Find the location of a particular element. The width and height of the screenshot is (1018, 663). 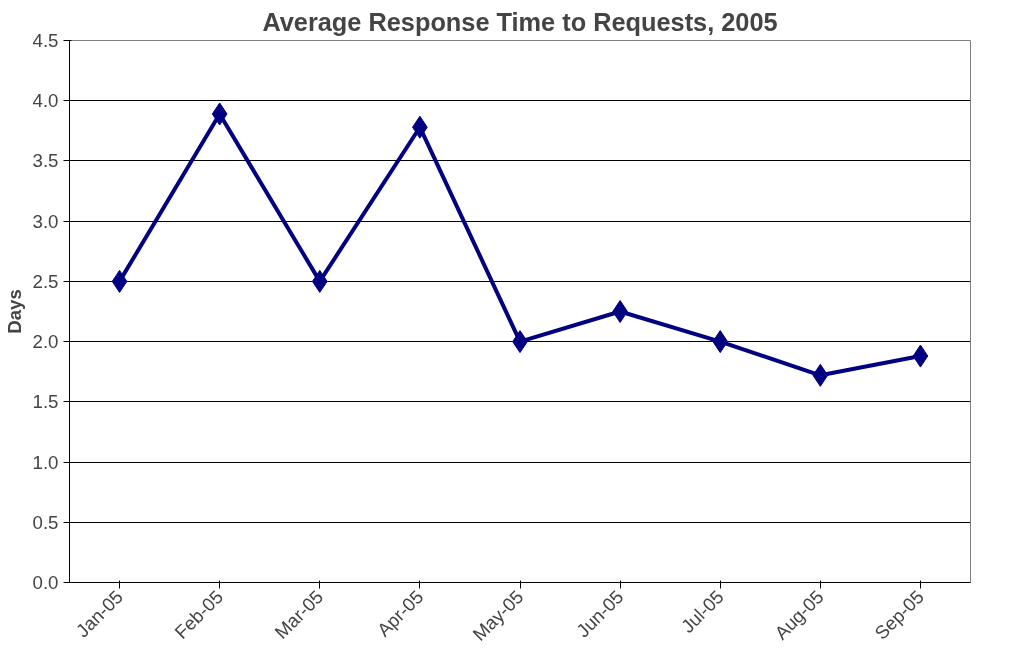

y-tick-label: 4.0 is located at coordinates (45, 101).